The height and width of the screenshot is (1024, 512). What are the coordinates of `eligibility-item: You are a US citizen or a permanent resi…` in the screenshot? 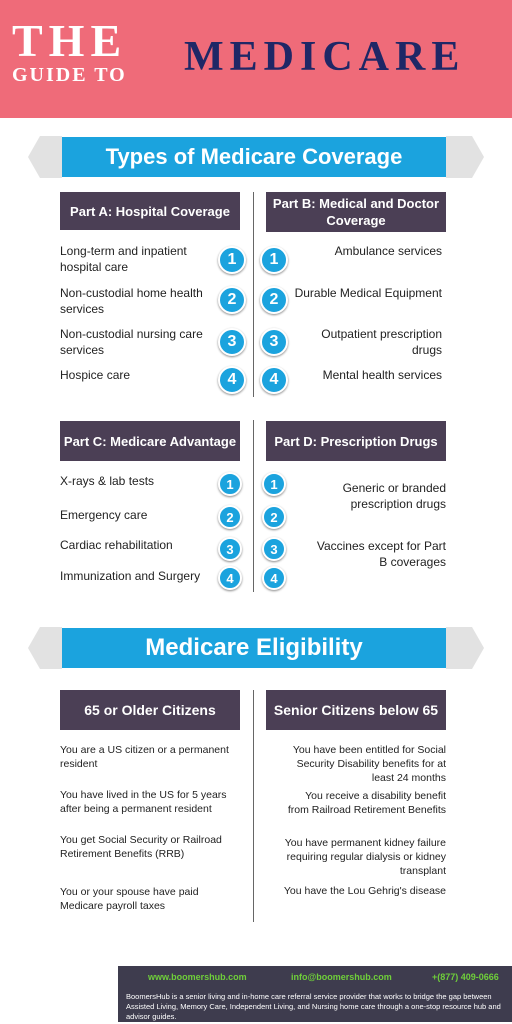 It's located at (144, 757).